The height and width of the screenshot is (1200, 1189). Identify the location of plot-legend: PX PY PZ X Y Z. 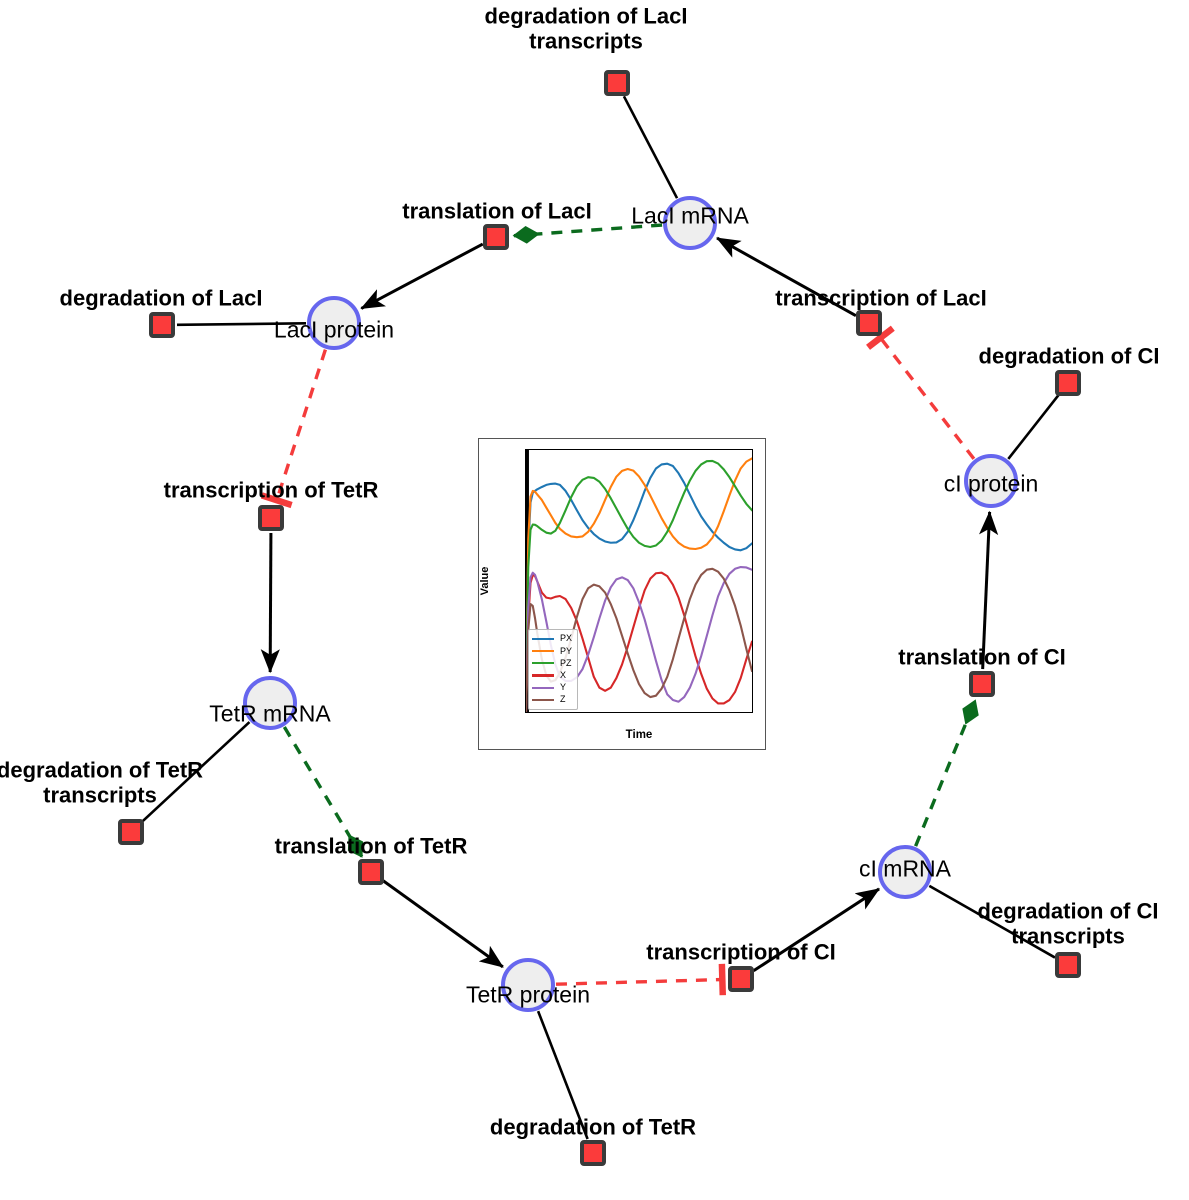
(553, 669).